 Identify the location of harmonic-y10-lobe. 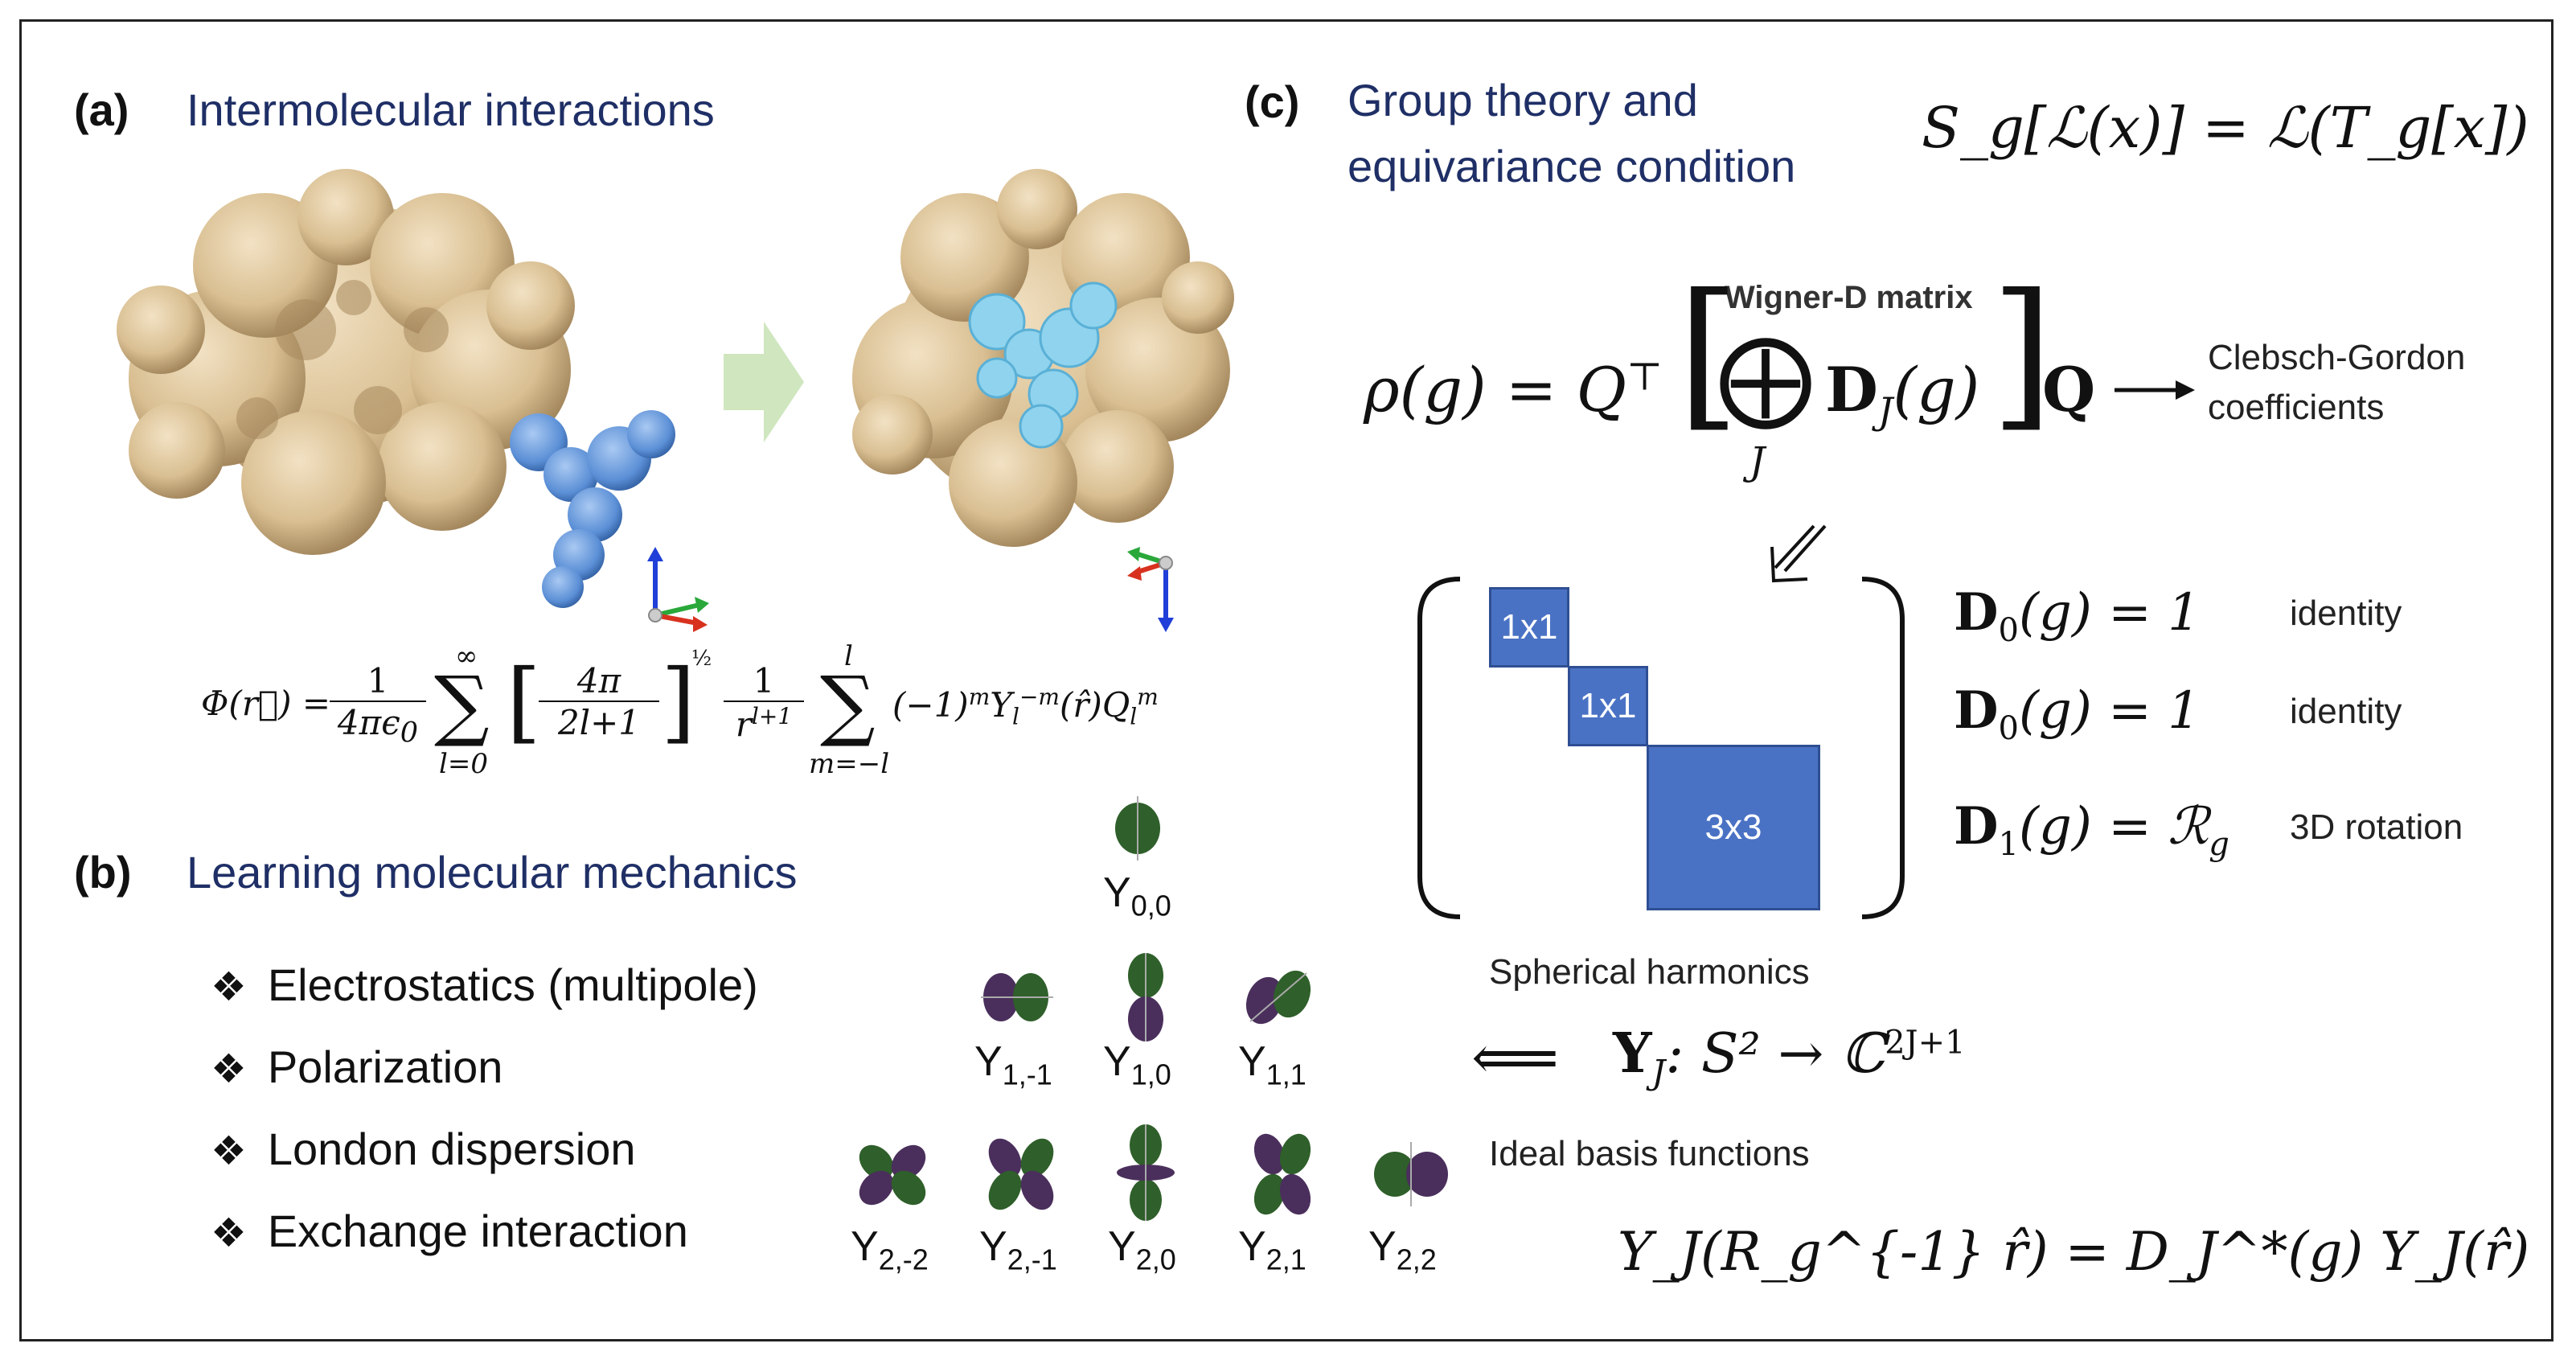
(1145, 997).